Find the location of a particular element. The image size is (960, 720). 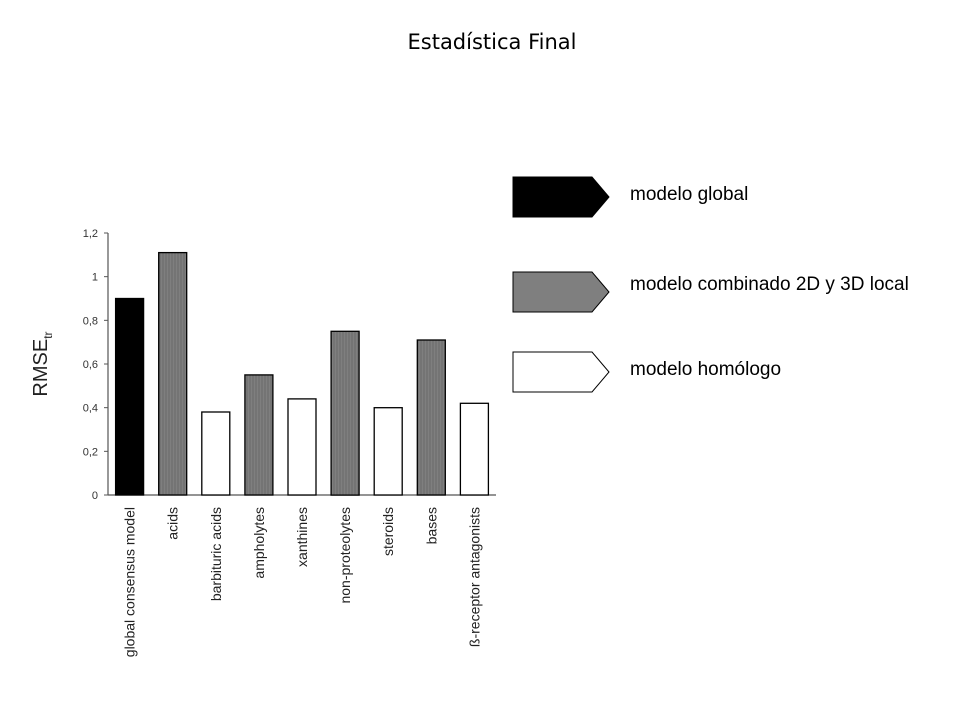

x-tick-label: ampholytes is located at coordinates (259, 543).